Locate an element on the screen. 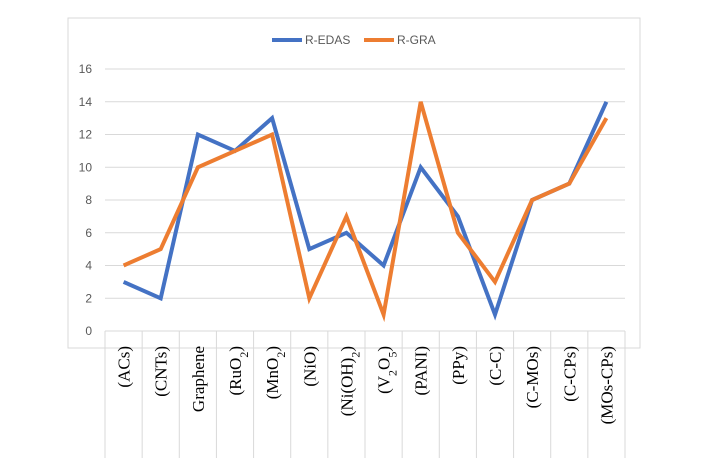  y-tick-label: 2 is located at coordinates (88, 298).